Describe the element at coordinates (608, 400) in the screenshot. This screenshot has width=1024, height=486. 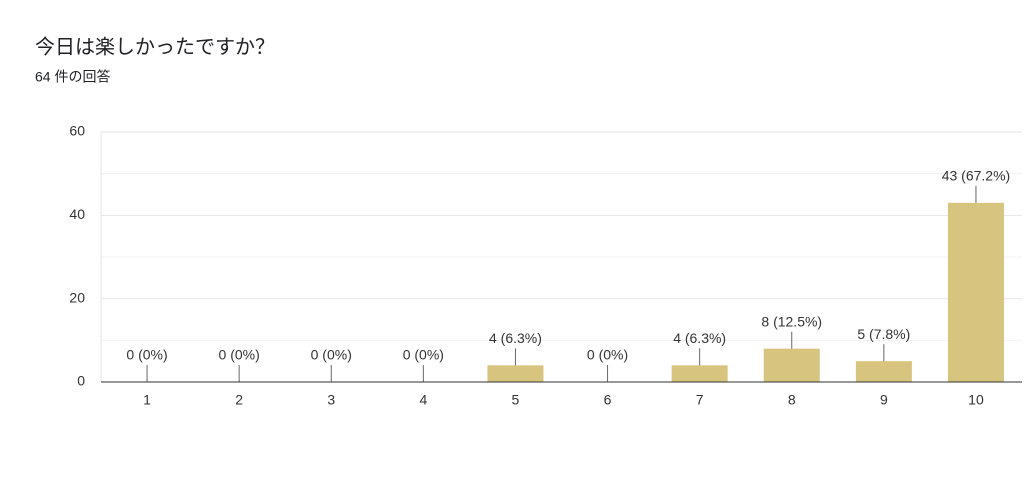
I see `x-tick-label: 6` at that location.